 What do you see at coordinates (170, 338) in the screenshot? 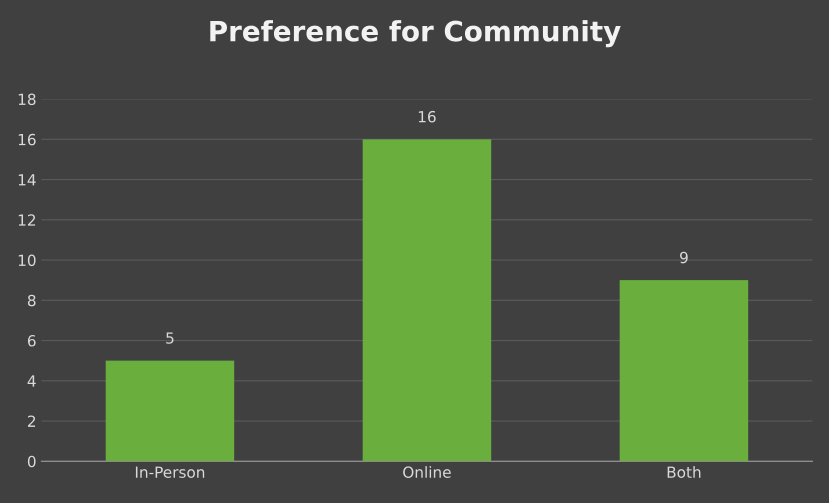
I see `data-label: 5` at bounding box center [170, 338].